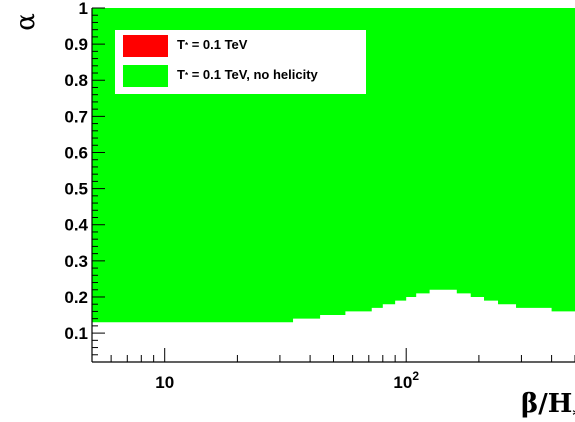 The width and height of the screenshot is (575, 422). Describe the element at coordinates (287, 380) in the screenshot. I see `x-axis-tick-labels: 10 102` at that location.